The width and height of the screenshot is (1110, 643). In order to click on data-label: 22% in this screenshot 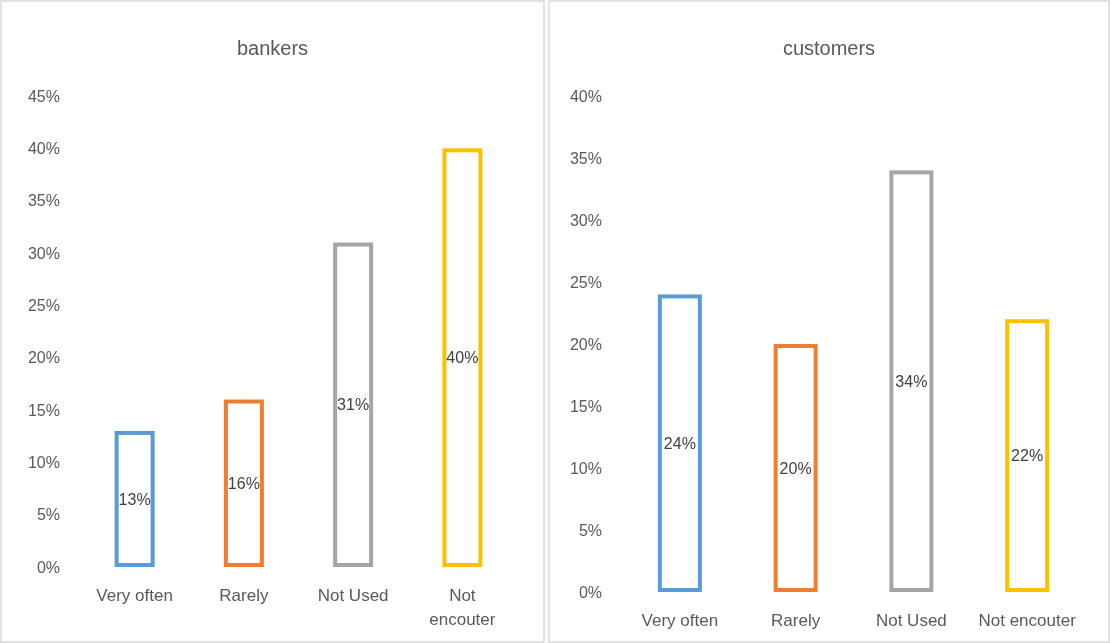, I will do `click(1027, 456)`.